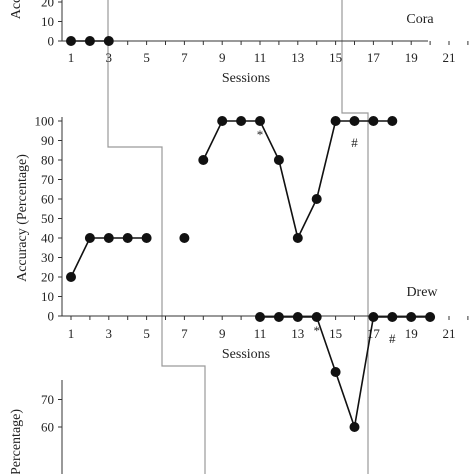 The image size is (474, 474). Describe the element at coordinates (16, 441) in the screenshot. I see `y-axis-label: Percentage)` at that location.